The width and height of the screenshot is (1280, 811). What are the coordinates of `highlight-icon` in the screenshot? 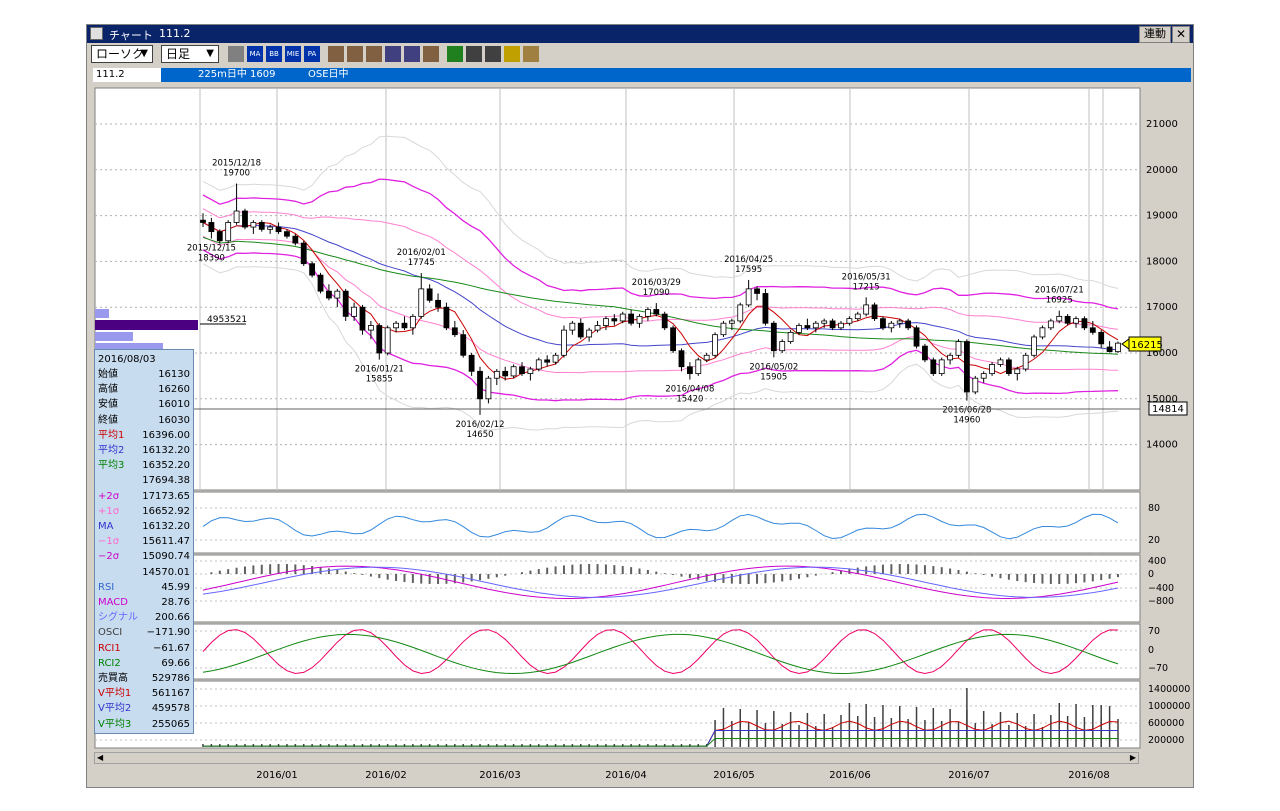 It's located at (512, 54).